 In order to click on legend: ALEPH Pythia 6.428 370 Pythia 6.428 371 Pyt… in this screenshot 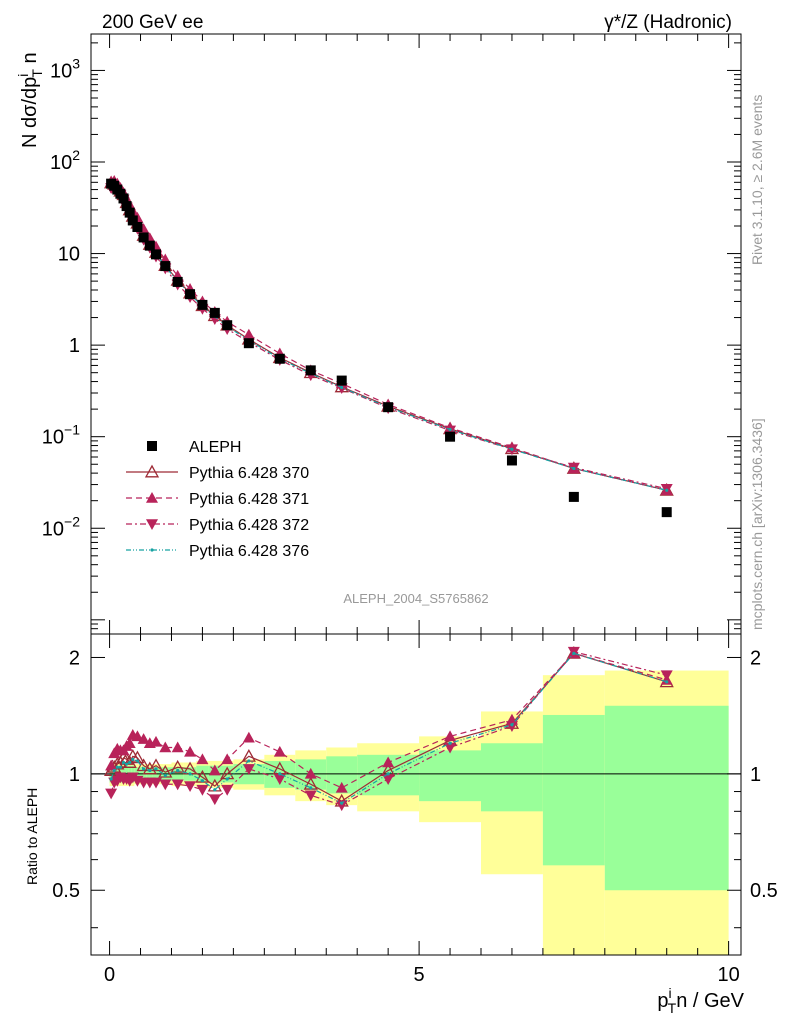, I will do `click(217, 499)`.